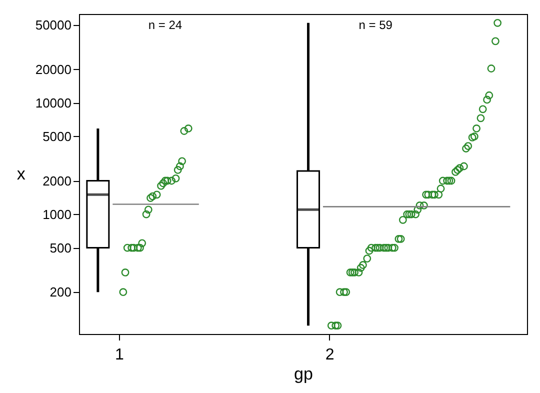  I want to click on x-tick-label: 2, so click(329, 355).